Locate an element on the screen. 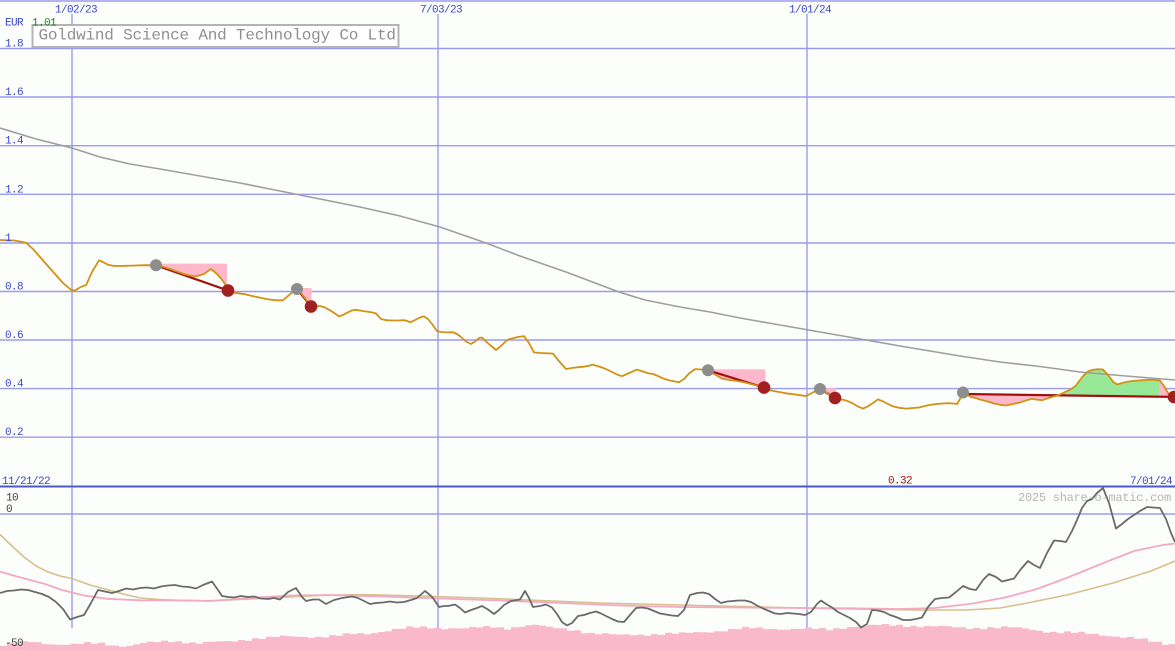 The width and height of the screenshot is (1175, 650). svg-text: 10 is located at coordinates (12, 499).